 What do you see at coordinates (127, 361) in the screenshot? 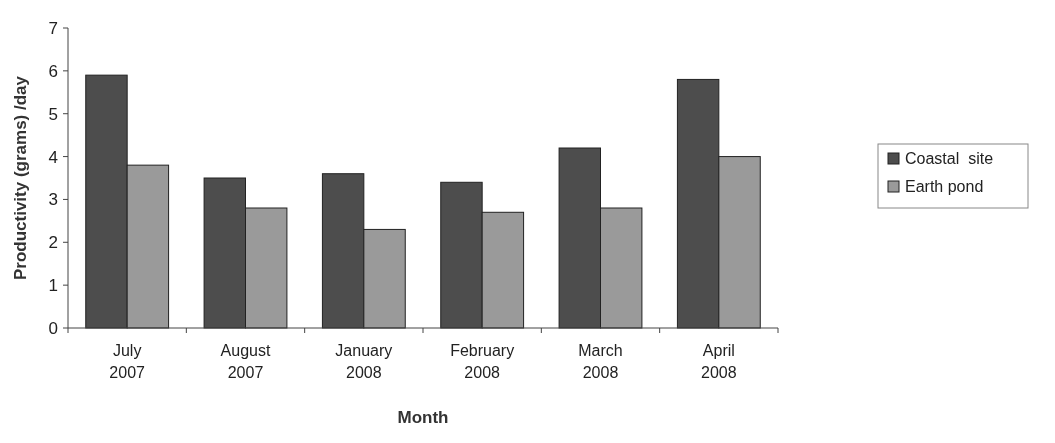
I see `x-tick-label: July 2007` at bounding box center [127, 361].